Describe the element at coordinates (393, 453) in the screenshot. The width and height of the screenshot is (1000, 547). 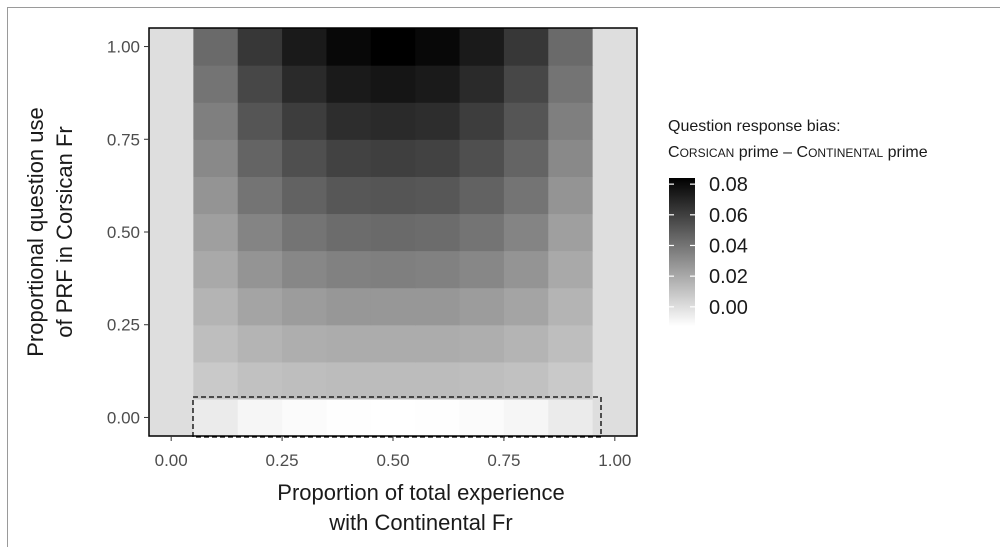
I see `x-axis-ticks: 0.00 0.25 0.50 0.75 1.00` at that location.